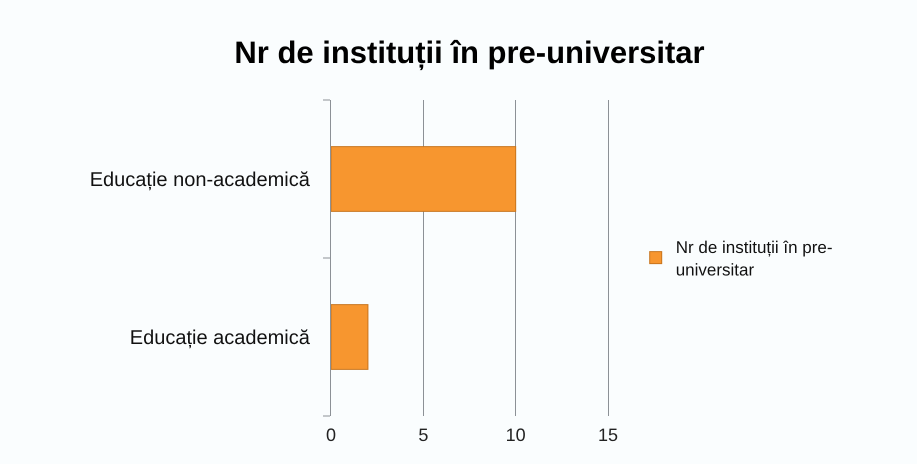  What do you see at coordinates (220, 338) in the screenshot?
I see `y-tick-label: Educație academică` at bounding box center [220, 338].